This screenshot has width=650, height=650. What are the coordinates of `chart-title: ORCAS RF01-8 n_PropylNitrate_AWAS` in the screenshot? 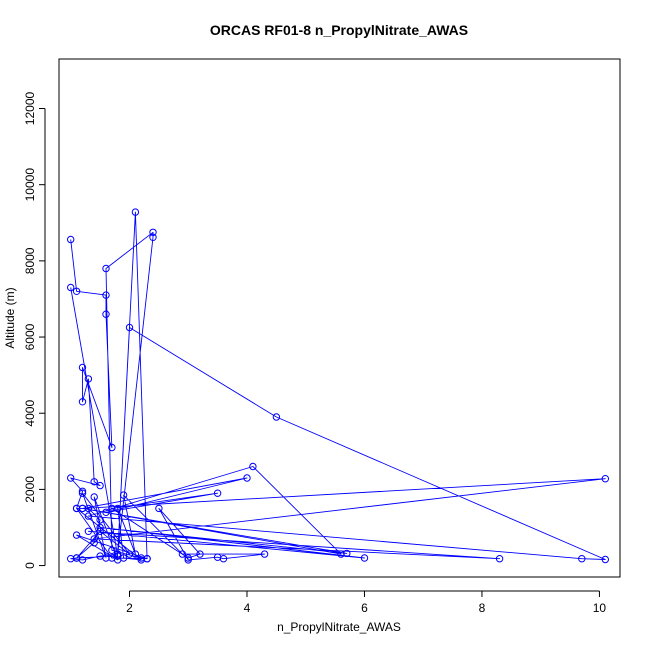 It's located at (339, 30).